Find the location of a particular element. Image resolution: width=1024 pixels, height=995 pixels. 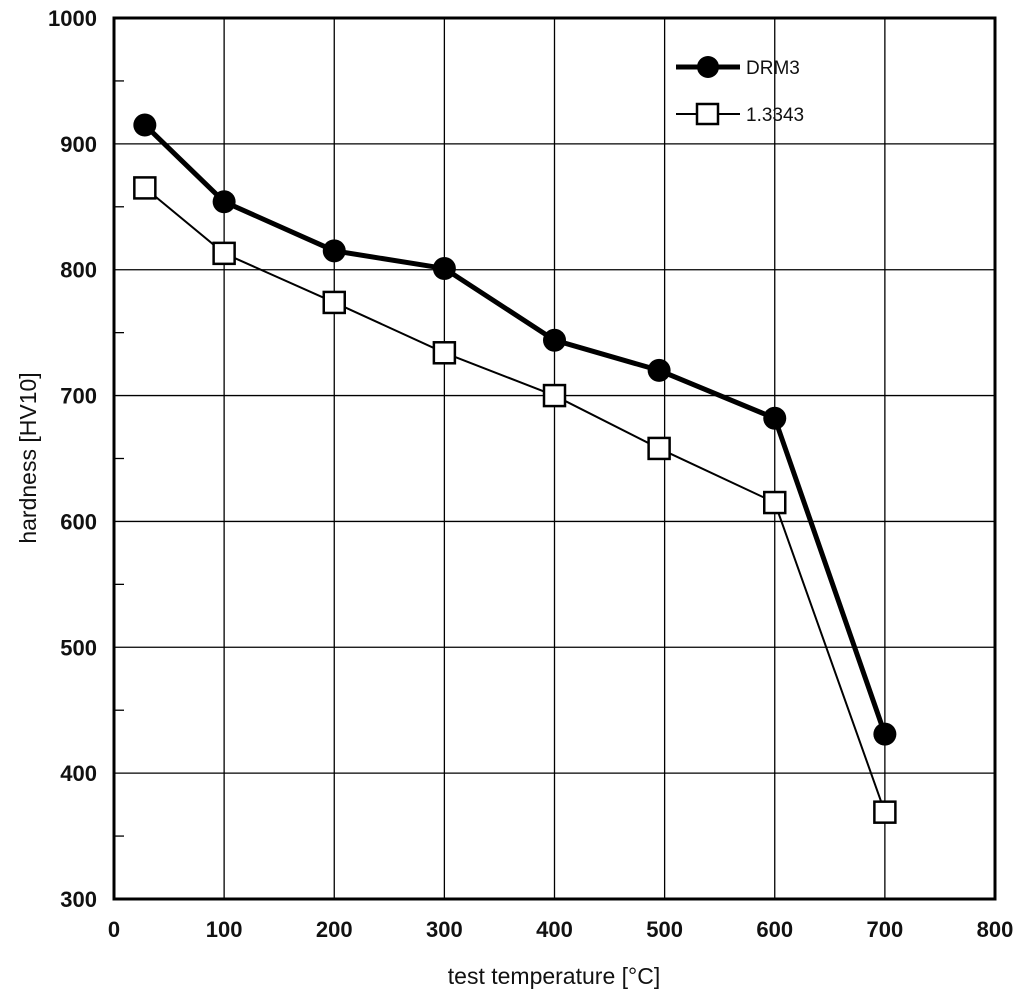

y-tick-label: 800 is located at coordinates (78, 270).